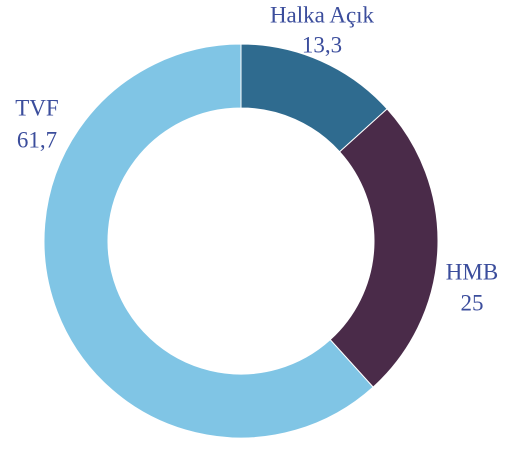 The height and width of the screenshot is (462, 515). I want to click on slice-label: Halka Açık, so click(322, 14).